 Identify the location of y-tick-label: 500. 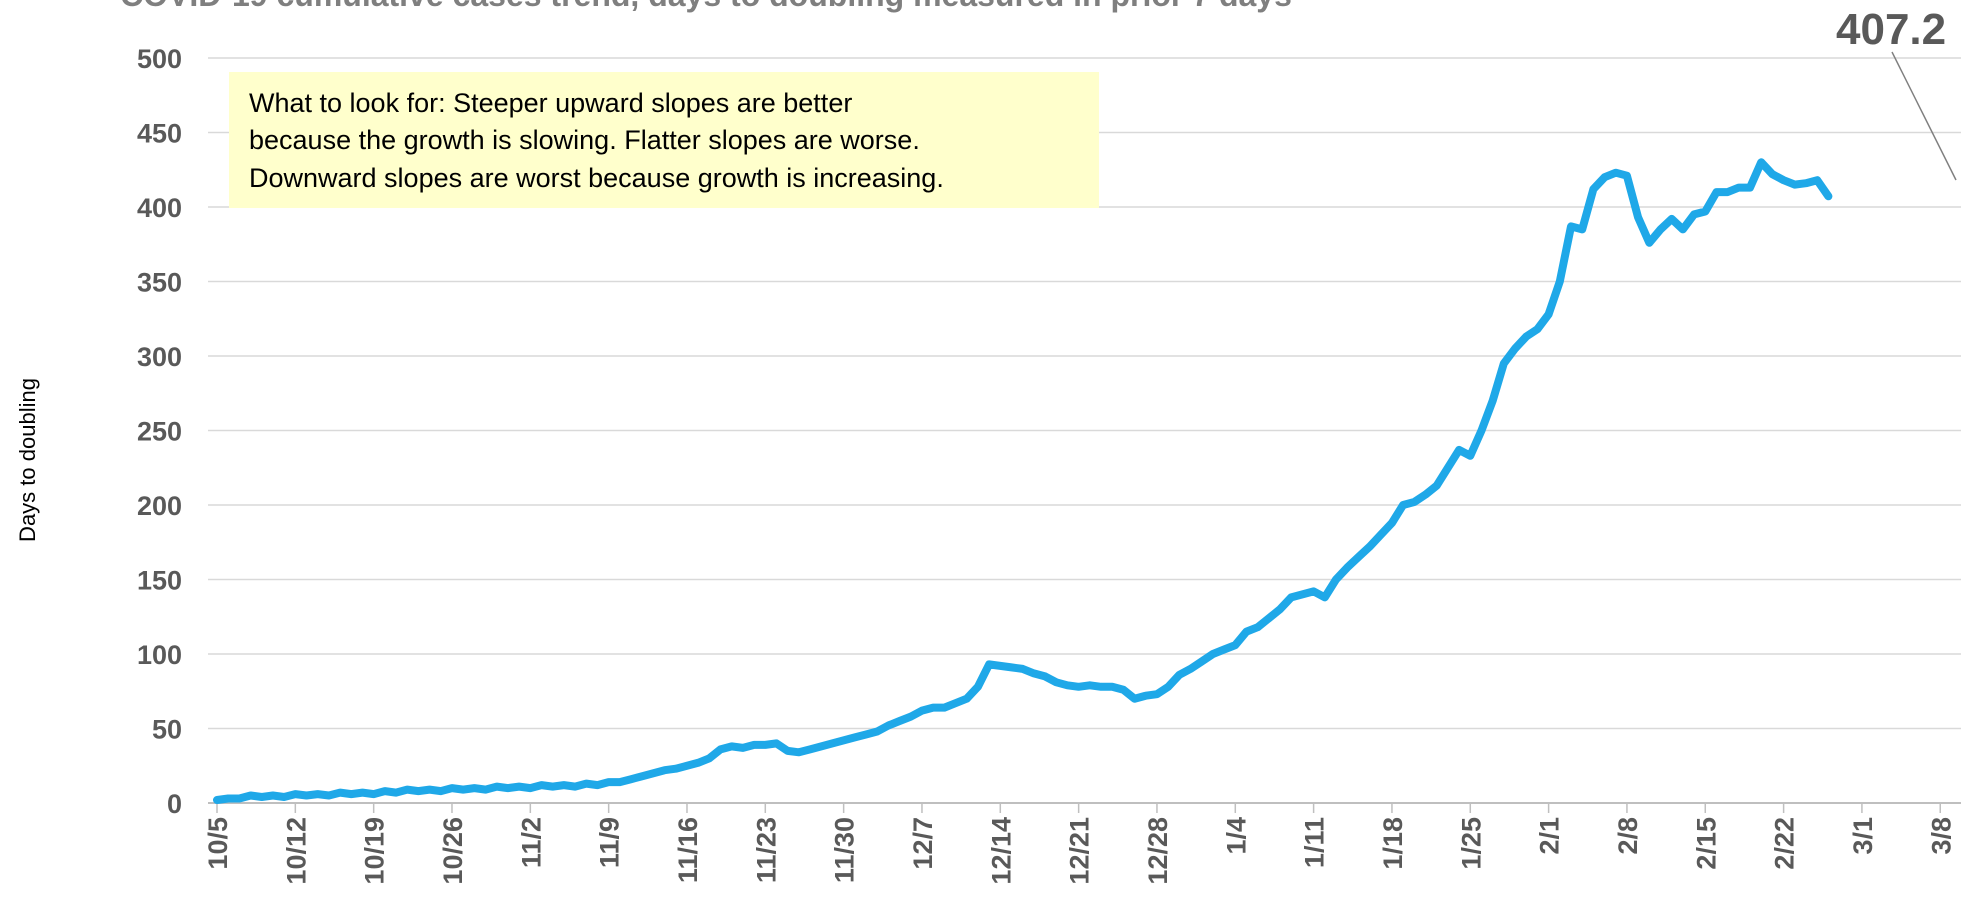
(159, 59).